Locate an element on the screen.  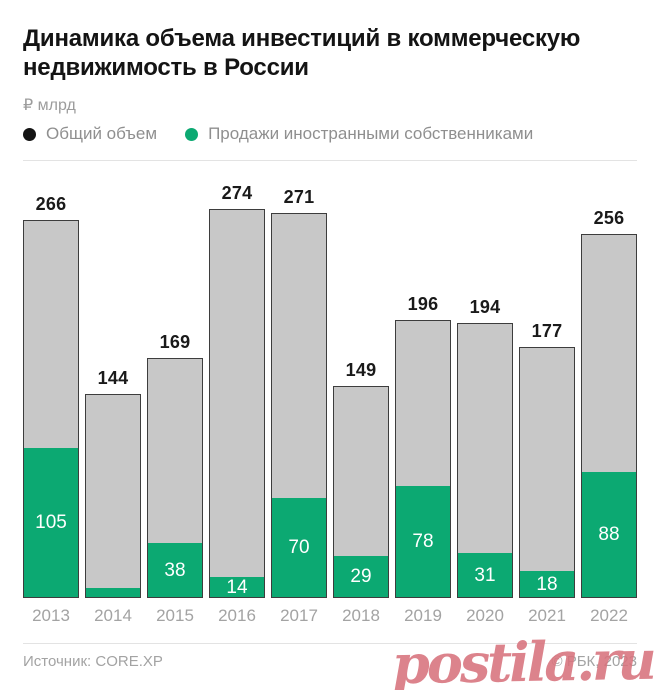
bar-column-2013: 266 105 is located at coordinates (51, 396).